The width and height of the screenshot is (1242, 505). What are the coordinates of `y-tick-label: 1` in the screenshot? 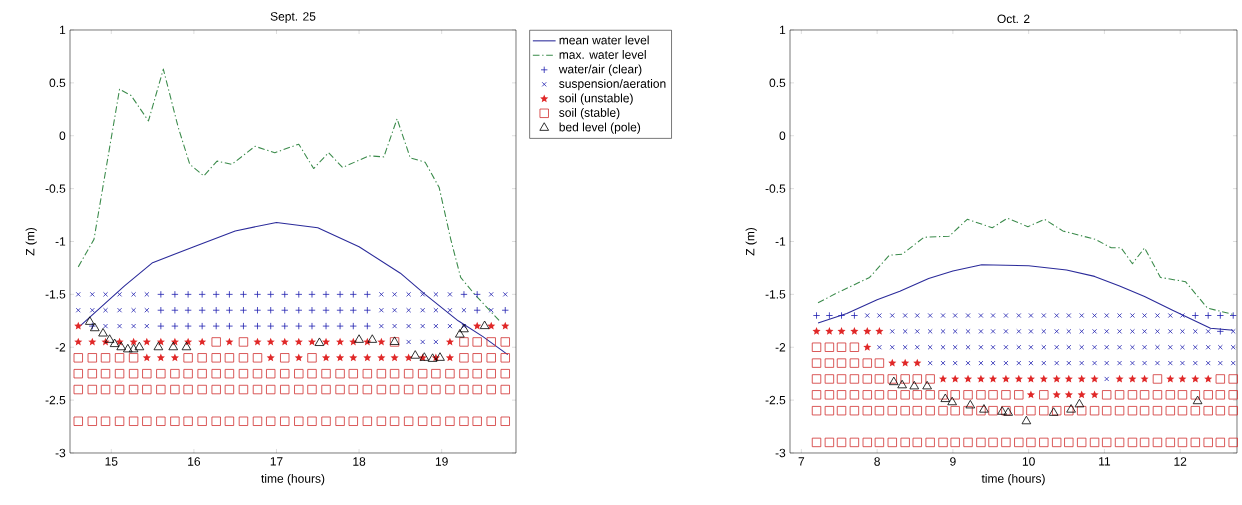 It's located at (782, 30).